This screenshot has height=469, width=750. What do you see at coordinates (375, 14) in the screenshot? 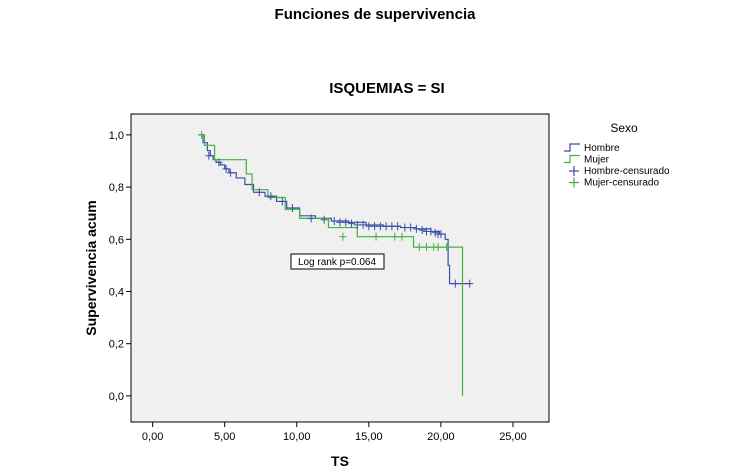
I see `page-title: Funciones de supervivencia` at bounding box center [375, 14].